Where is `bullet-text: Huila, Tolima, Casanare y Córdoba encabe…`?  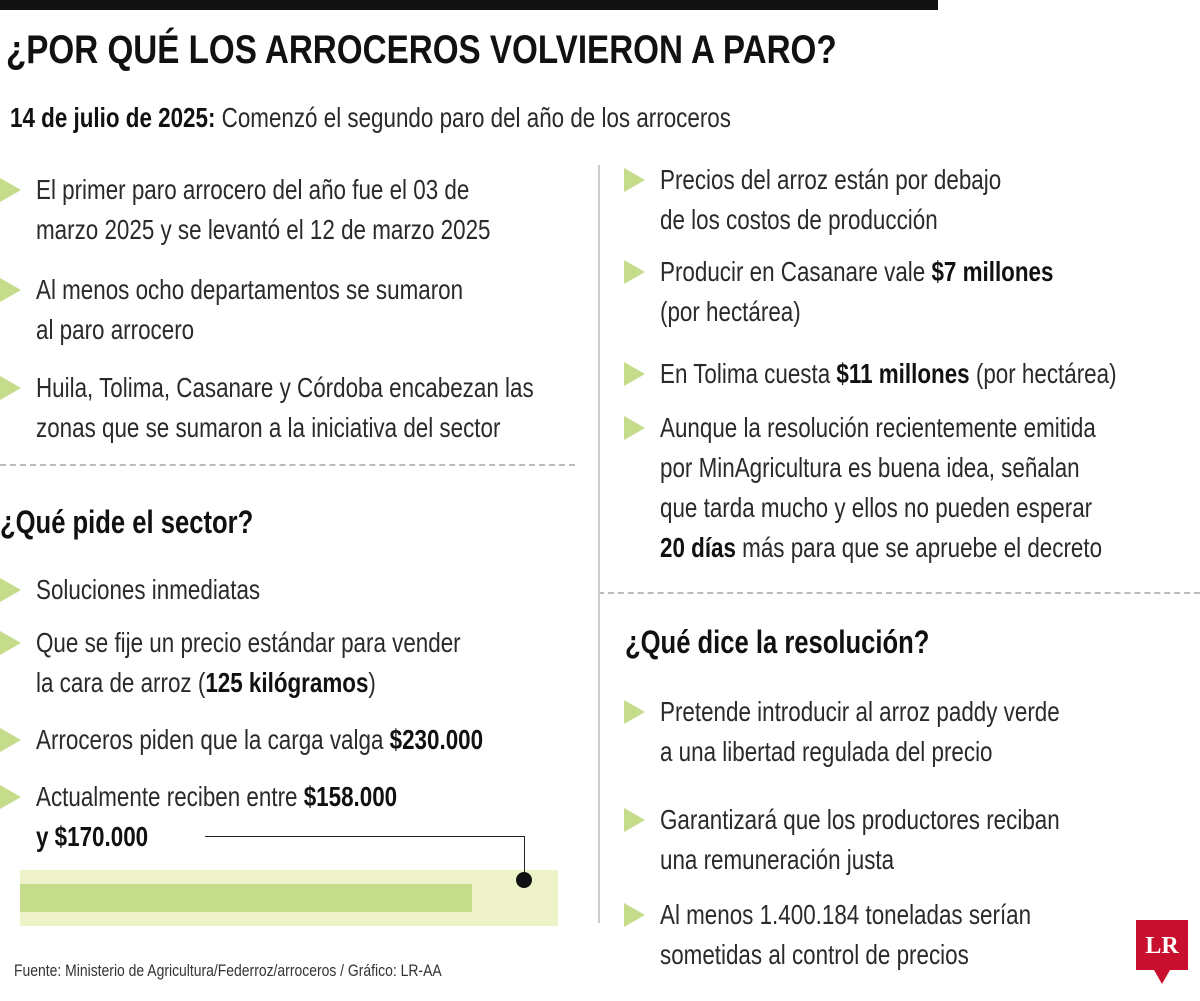
bullet-text: Huila, Tolima, Casanare y Córdoba encabe… is located at coordinates (285, 387).